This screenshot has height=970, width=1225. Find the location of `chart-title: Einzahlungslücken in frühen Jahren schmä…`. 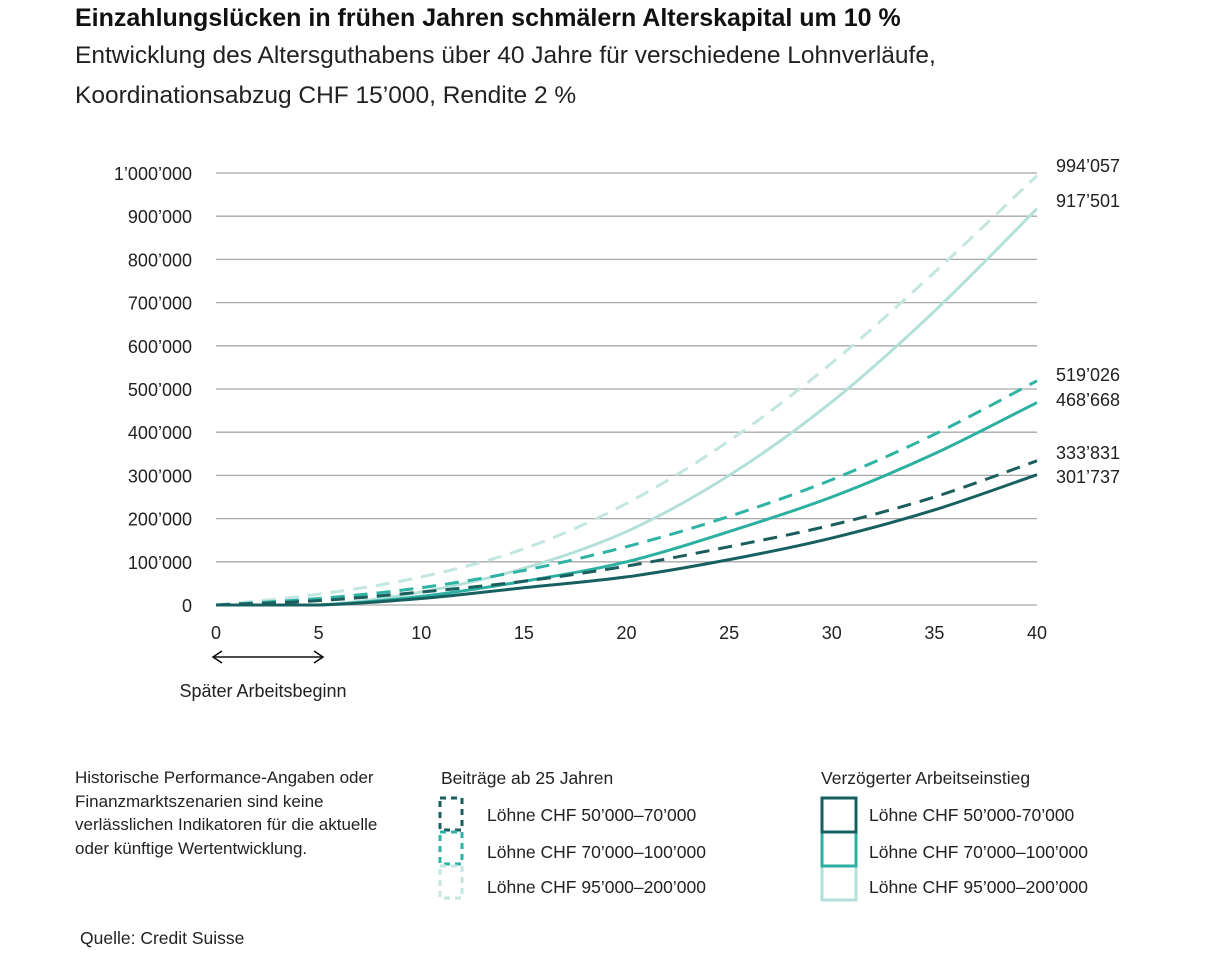

chart-title: Einzahlungslücken in frühen Jahren schmä… is located at coordinates (488, 18).